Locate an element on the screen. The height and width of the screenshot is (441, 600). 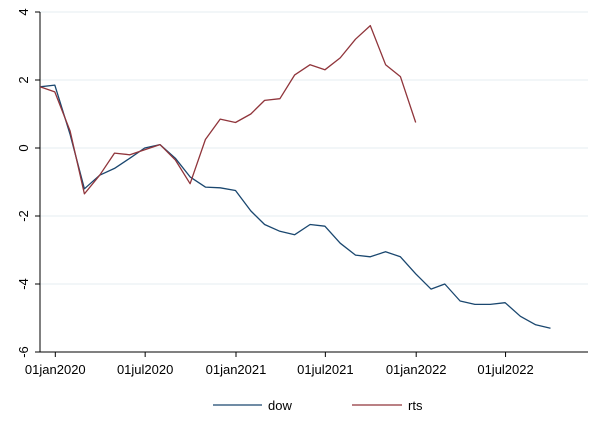
x-tick-label-4: 01jan2022 is located at coordinates (416, 369).